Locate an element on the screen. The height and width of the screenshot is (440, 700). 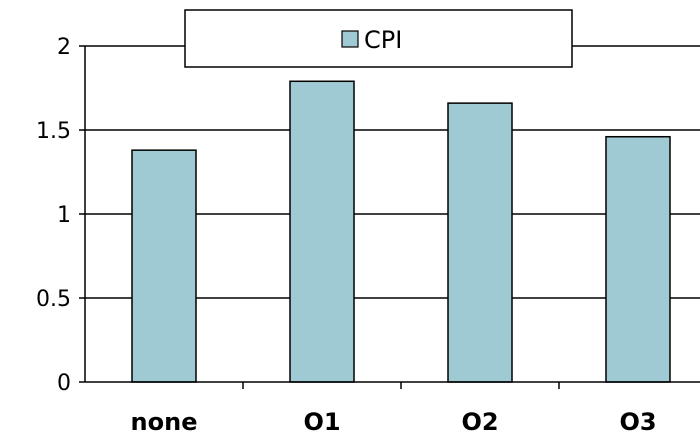
x-tick-label-o1: O1 is located at coordinates (321, 421).